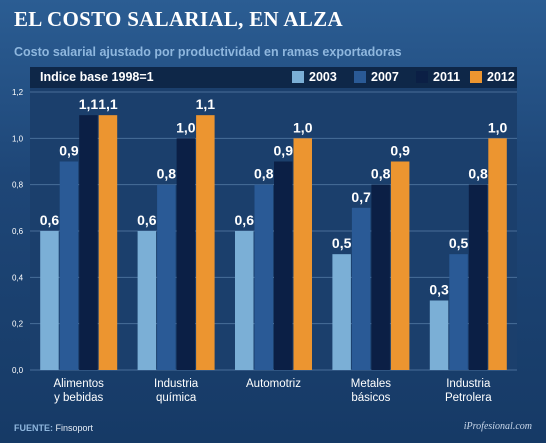  Describe the element at coordinates (439, 290) in the screenshot. I see `data-label: 0,3` at that location.